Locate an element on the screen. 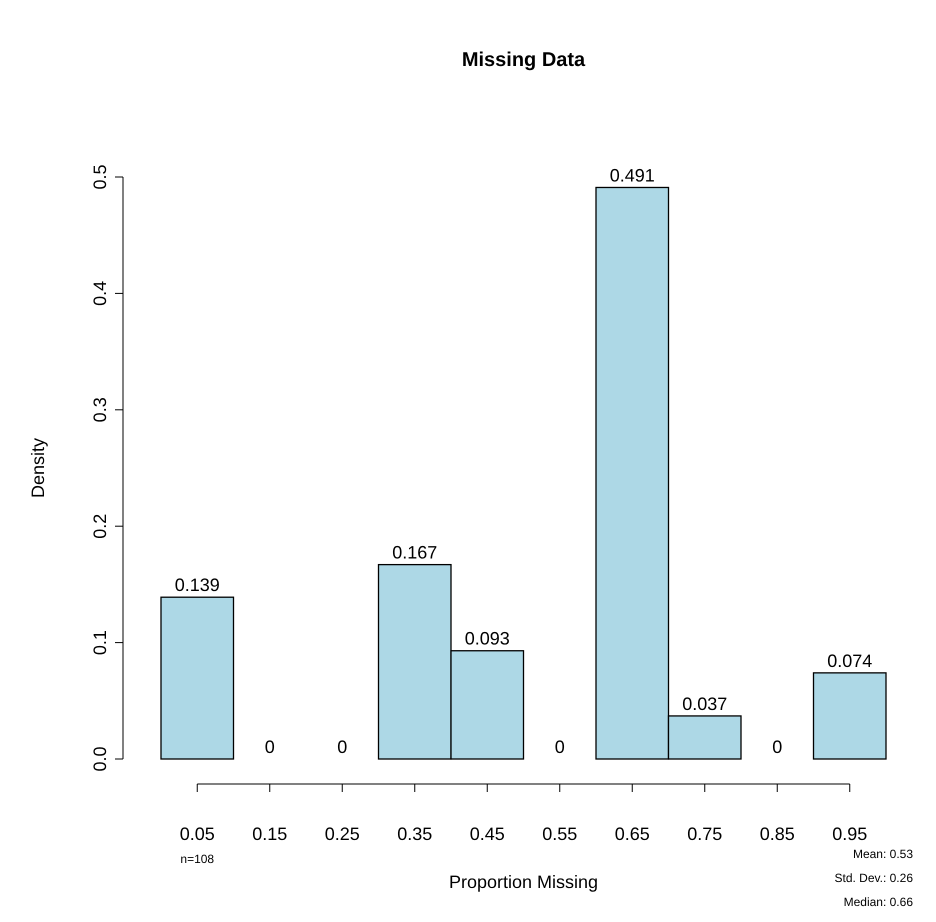 This screenshot has height=922, width=936. data-label: 0.037 is located at coordinates (705, 704).